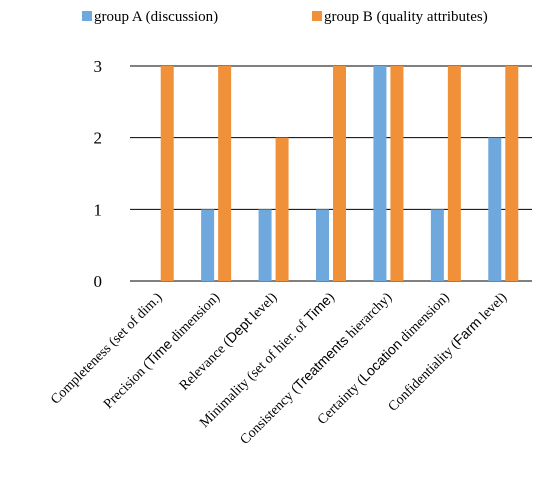 This screenshot has width=535, height=495. I want to click on legend-label: group B (quality attributes), so click(406, 17).